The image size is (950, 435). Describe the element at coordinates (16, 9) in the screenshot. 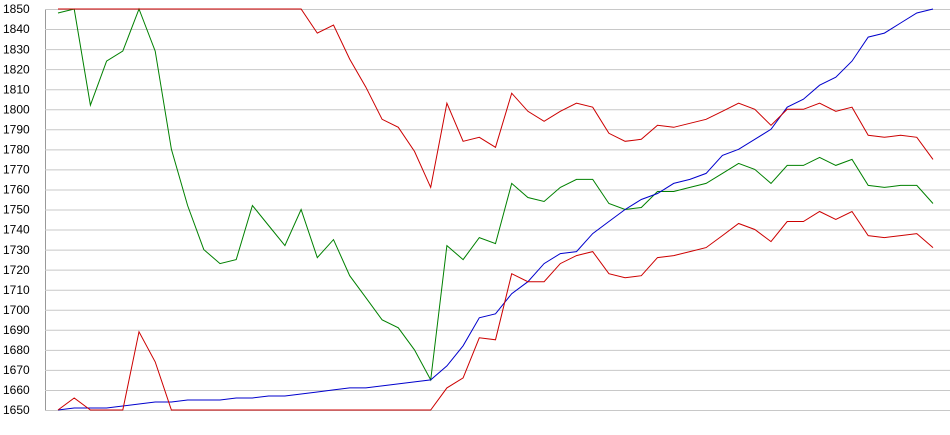

I see `y-tick-label: 1850` at that location.